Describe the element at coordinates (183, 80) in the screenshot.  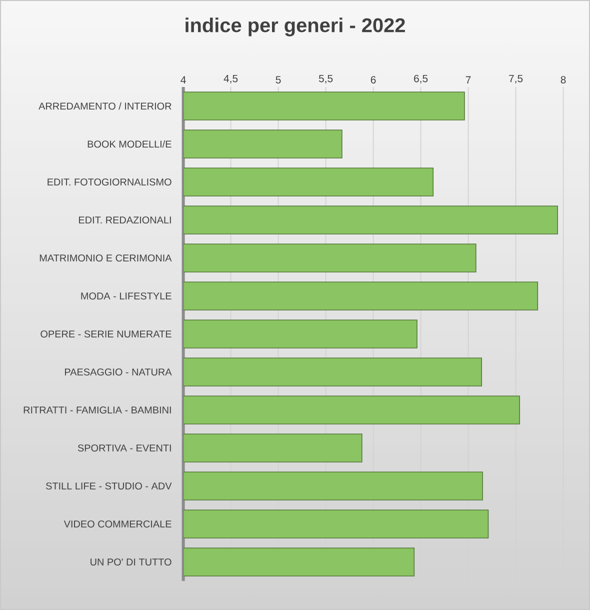
I see `x-tick-label: 4` at that location.